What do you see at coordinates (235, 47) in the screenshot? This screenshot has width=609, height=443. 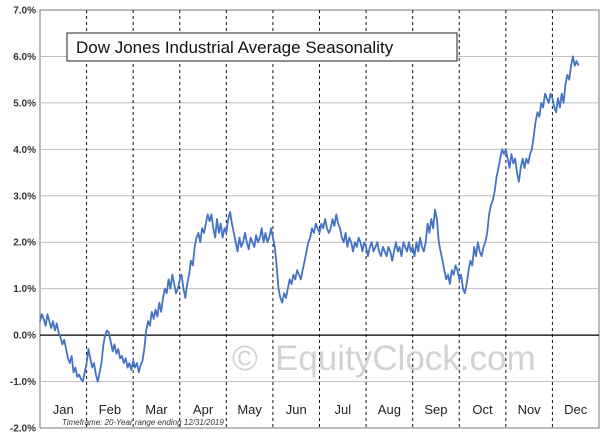 I see `chart-title: Dow Jones Industrial Average Seasonality` at bounding box center [235, 47].